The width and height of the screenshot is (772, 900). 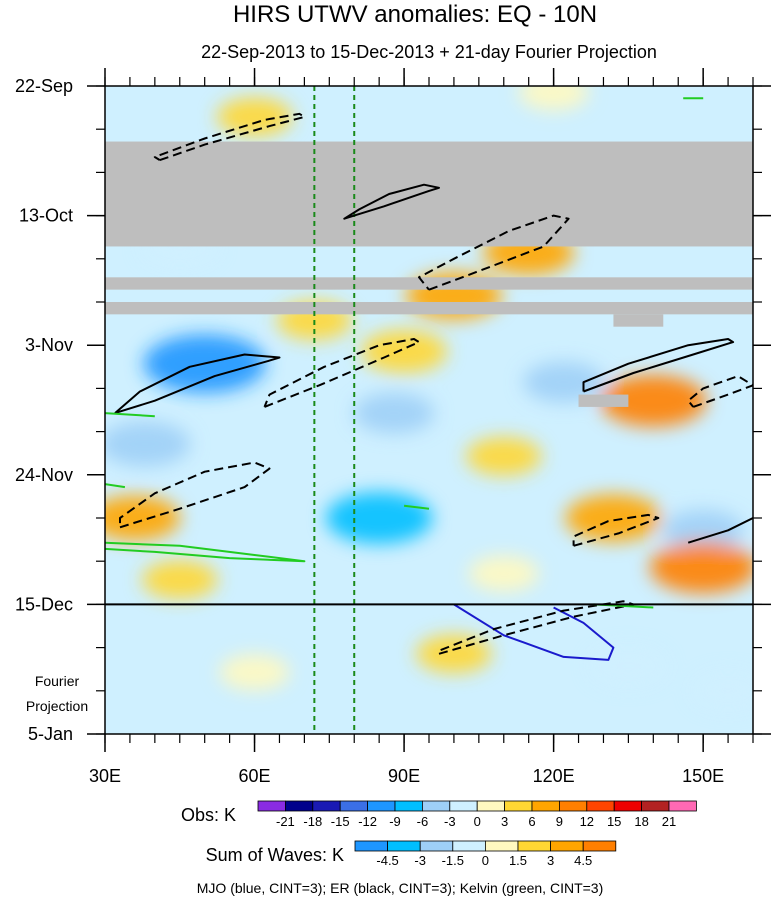 I want to click on y-tick-label-3: 24-Nov, so click(x=44, y=475).